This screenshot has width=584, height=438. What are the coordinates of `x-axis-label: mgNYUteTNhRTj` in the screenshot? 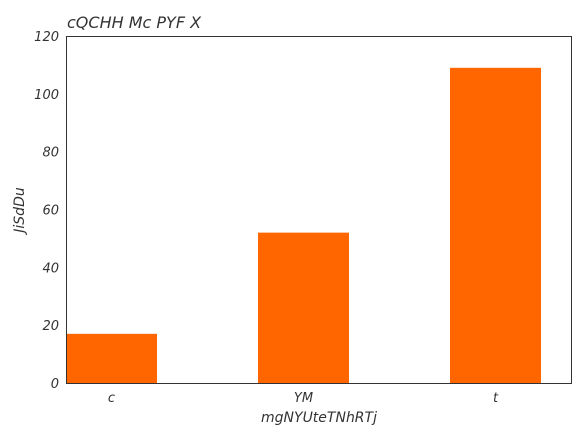 It's located at (319, 418).